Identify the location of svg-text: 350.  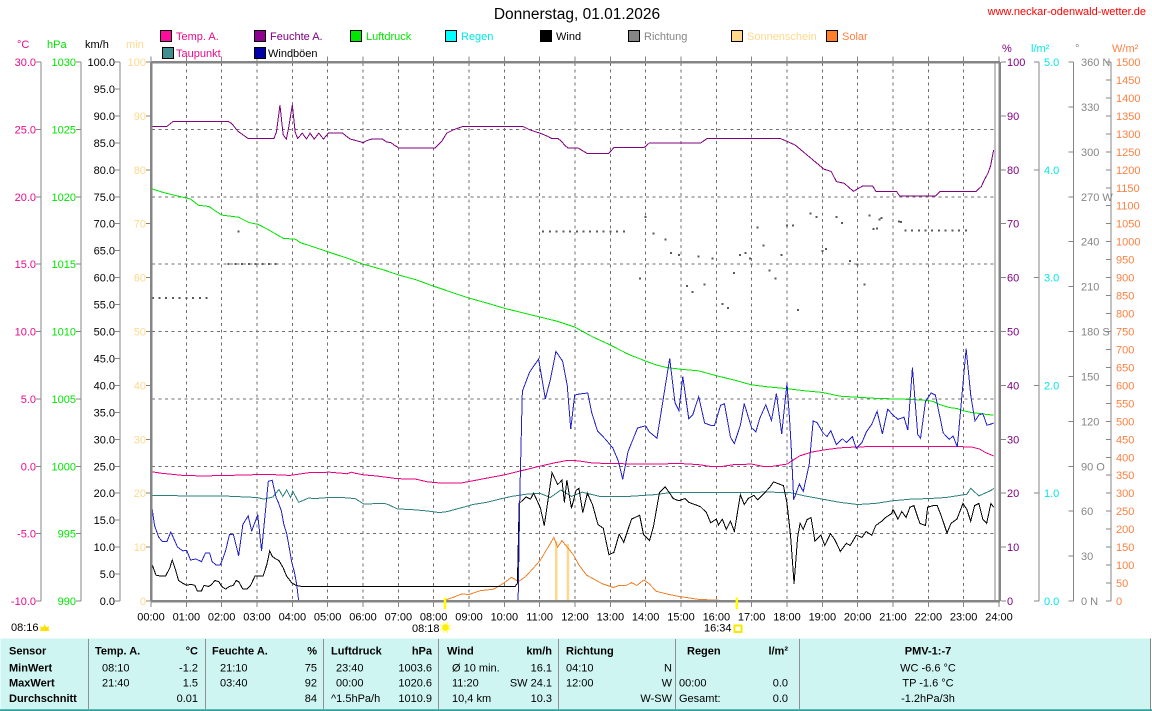
(1125, 476).